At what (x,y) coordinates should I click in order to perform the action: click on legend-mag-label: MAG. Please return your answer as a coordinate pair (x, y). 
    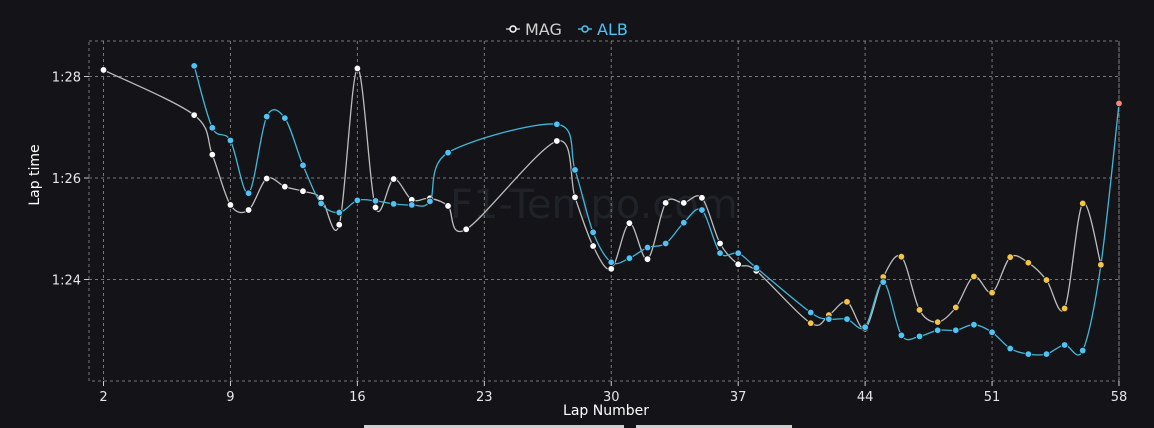
    Looking at the image, I should click on (543, 29).